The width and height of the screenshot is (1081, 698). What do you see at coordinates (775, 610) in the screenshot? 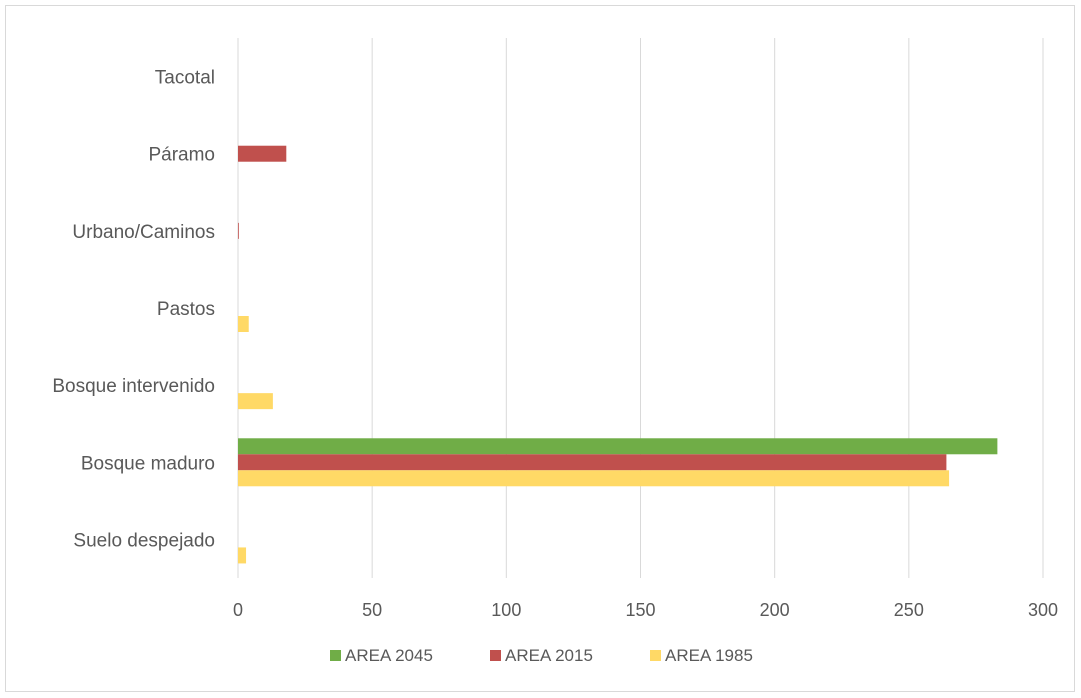
I see `x-tick-label: 200` at bounding box center [775, 610].